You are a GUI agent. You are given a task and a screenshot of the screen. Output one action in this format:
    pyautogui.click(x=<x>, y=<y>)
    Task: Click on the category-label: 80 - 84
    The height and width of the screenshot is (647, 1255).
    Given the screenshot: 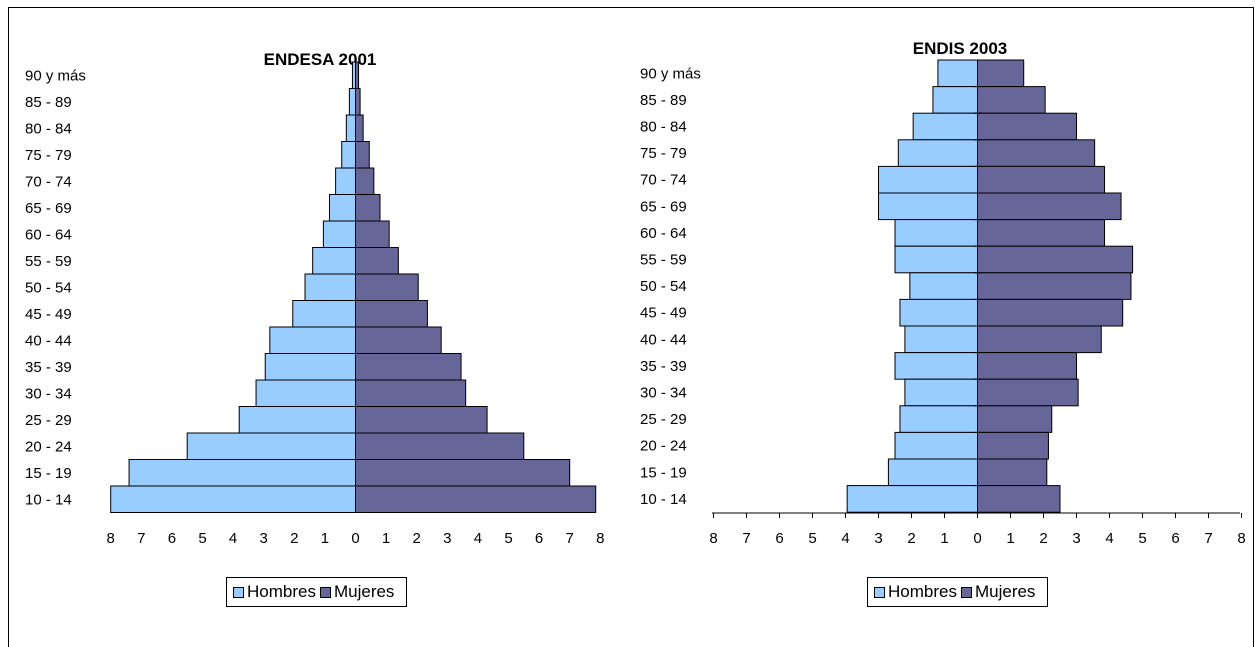 What is the action you would take?
    pyautogui.click(x=48, y=128)
    